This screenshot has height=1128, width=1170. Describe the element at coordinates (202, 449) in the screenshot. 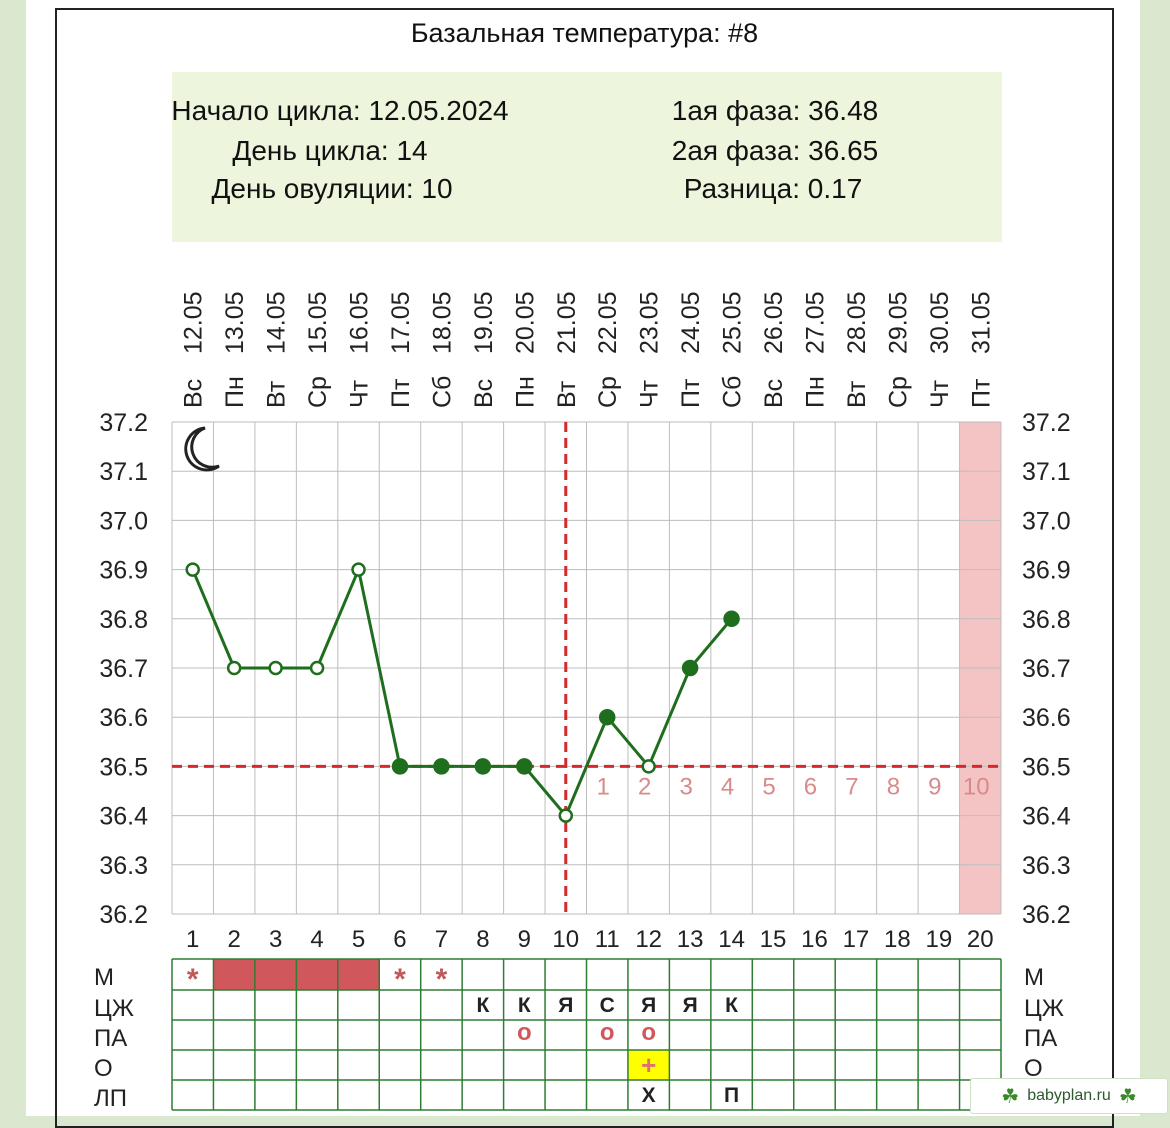

I see `moon-icon` at that location.